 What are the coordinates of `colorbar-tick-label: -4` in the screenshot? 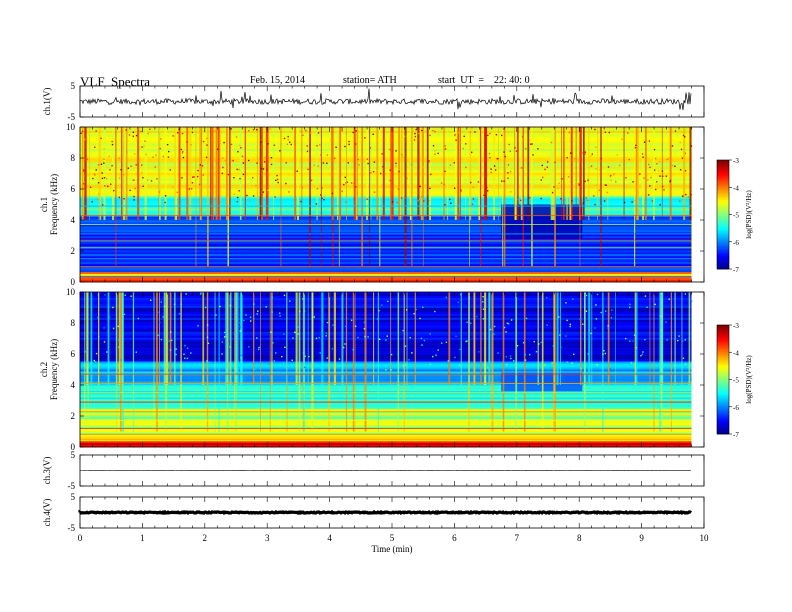 It's located at (736, 188).